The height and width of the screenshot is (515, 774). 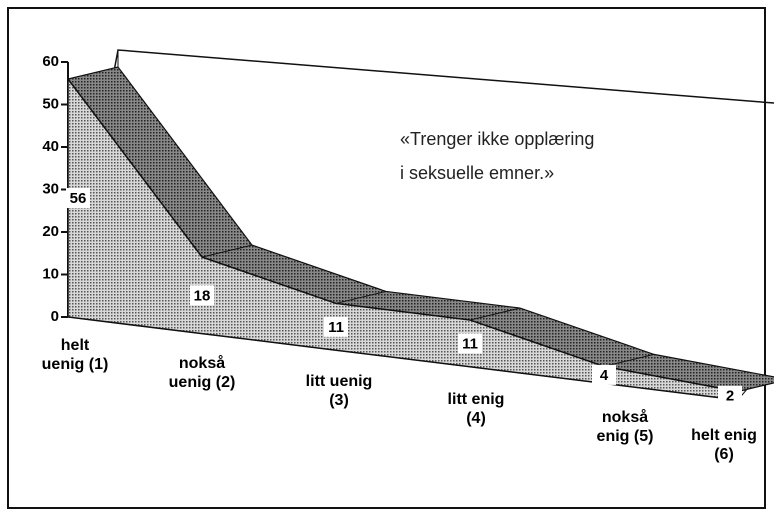 What do you see at coordinates (339, 391) in the screenshot?
I see `x-tick-label: litt uenig (3)` at bounding box center [339, 391].